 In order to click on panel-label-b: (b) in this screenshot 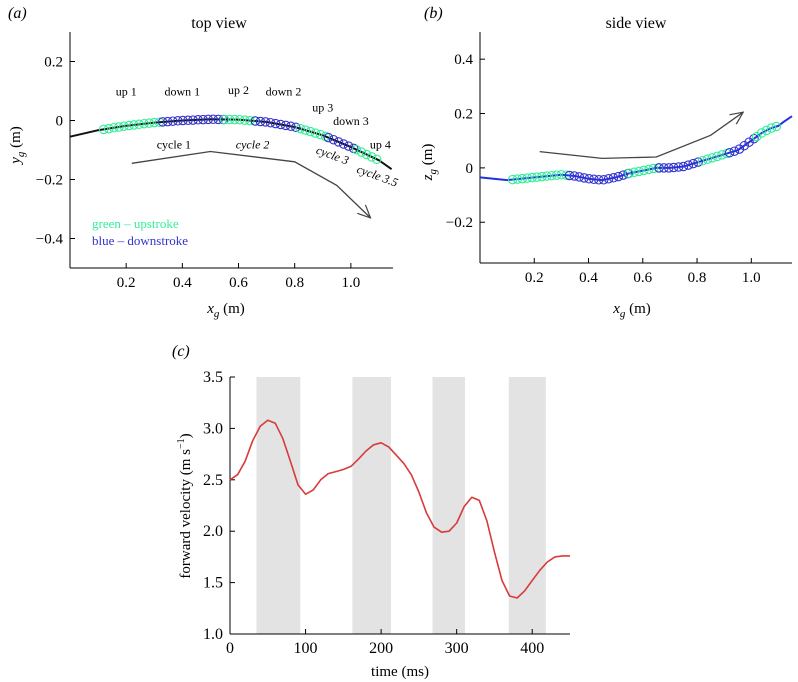, I will do `click(433, 13)`.